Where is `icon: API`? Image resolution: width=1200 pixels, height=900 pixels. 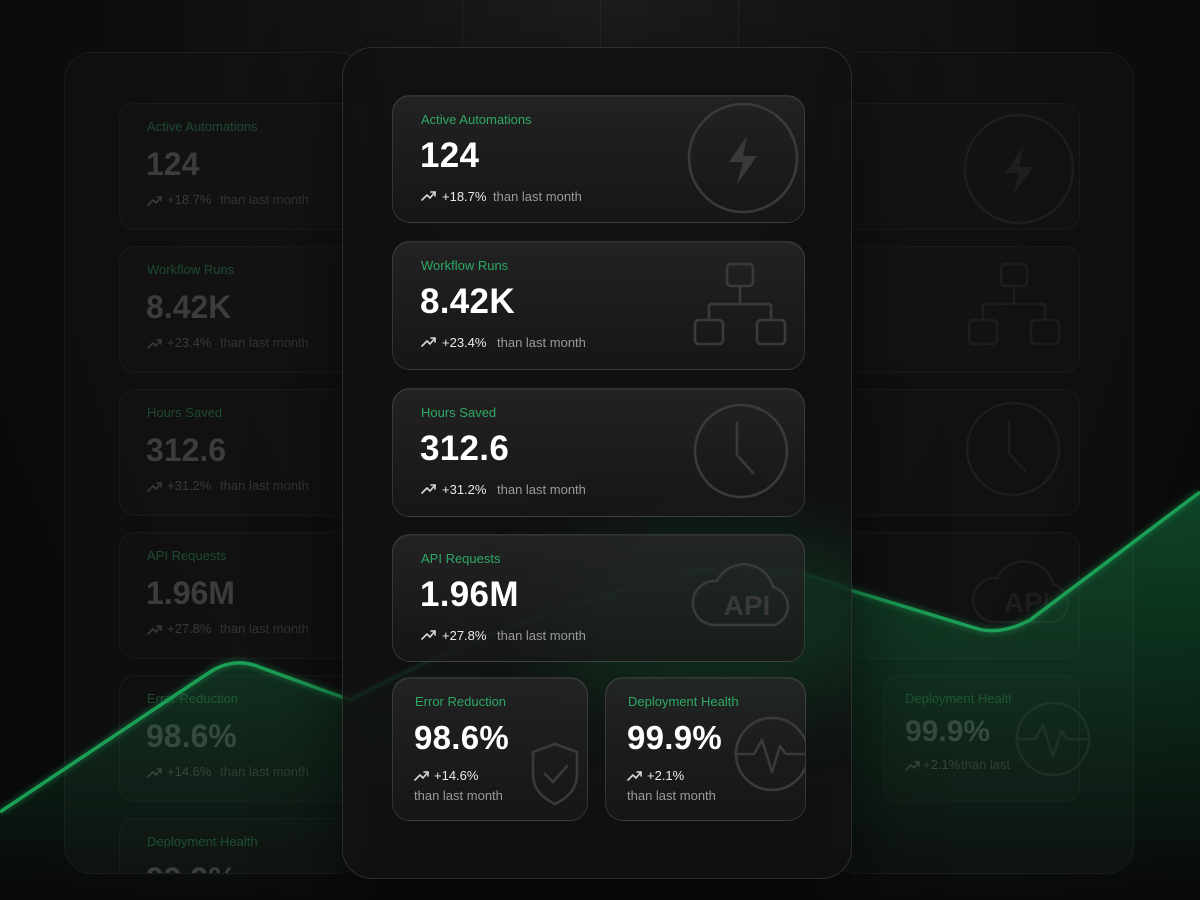 icon: API is located at coordinates (740, 595).